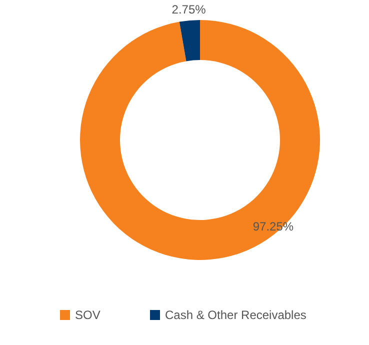 The width and height of the screenshot is (369, 345). I want to click on data-label: 2.75%, so click(189, 9).